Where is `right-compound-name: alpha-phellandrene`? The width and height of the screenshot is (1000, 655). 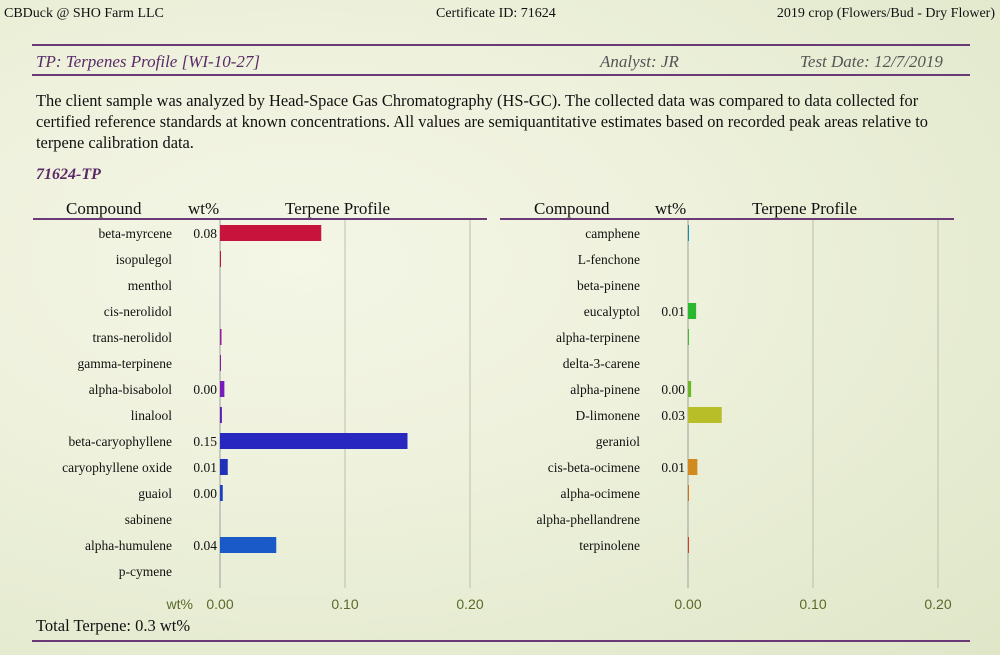 right-compound-name: alpha-phellandrene is located at coordinates (588, 519).